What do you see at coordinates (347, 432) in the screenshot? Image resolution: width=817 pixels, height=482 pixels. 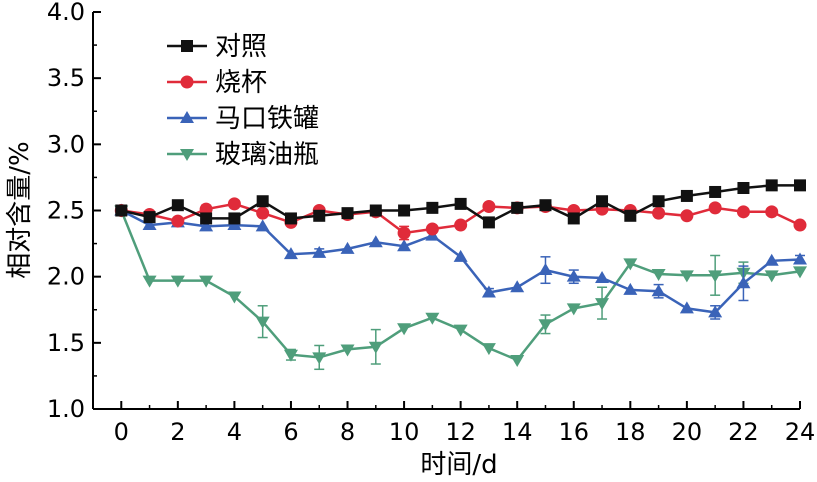 I see `x-tick-label: 8` at bounding box center [347, 432].